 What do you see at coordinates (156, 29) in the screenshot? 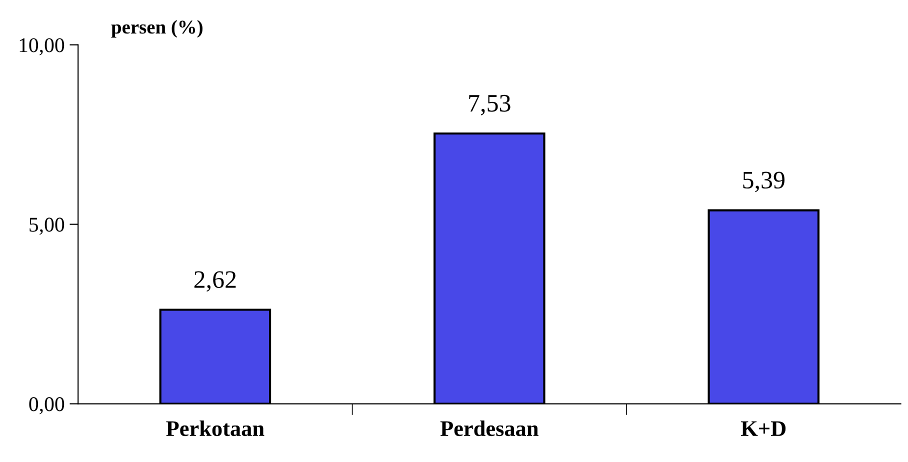
I see `y-axis-title: persen (%)` at bounding box center [156, 29].